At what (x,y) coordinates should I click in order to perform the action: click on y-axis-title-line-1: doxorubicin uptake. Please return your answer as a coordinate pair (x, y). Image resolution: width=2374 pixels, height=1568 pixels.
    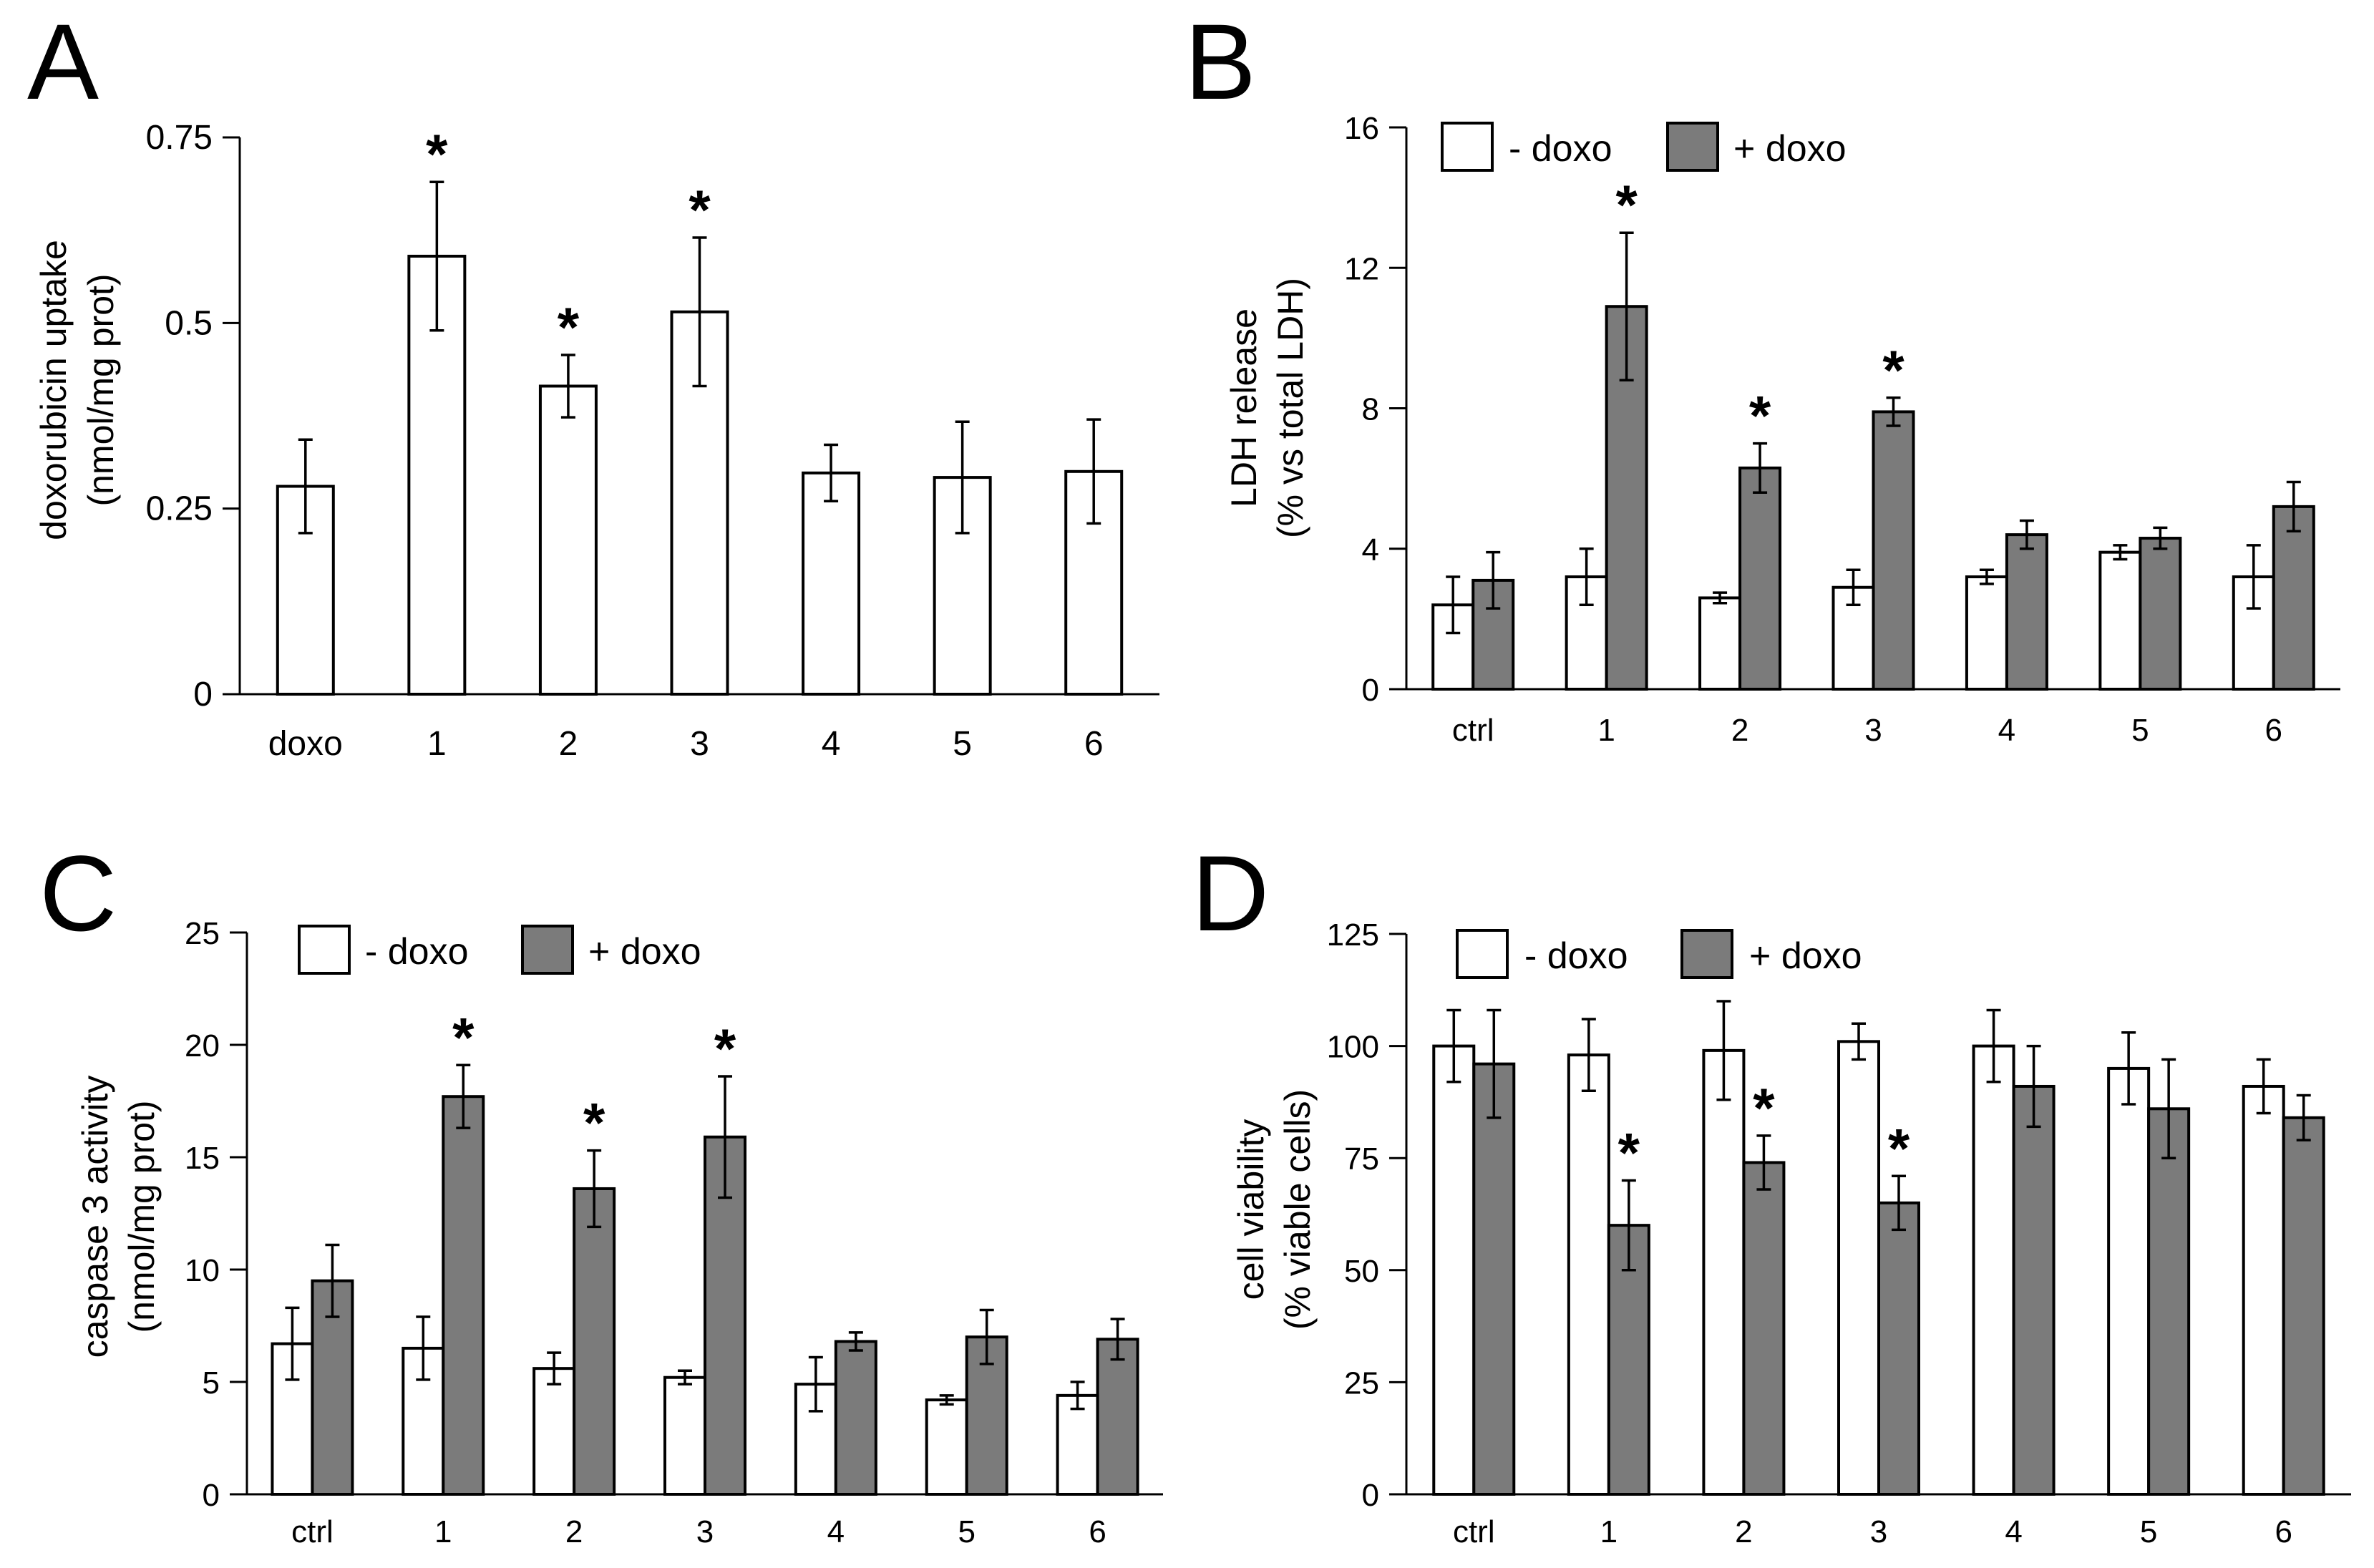
    Looking at the image, I should click on (54, 390).